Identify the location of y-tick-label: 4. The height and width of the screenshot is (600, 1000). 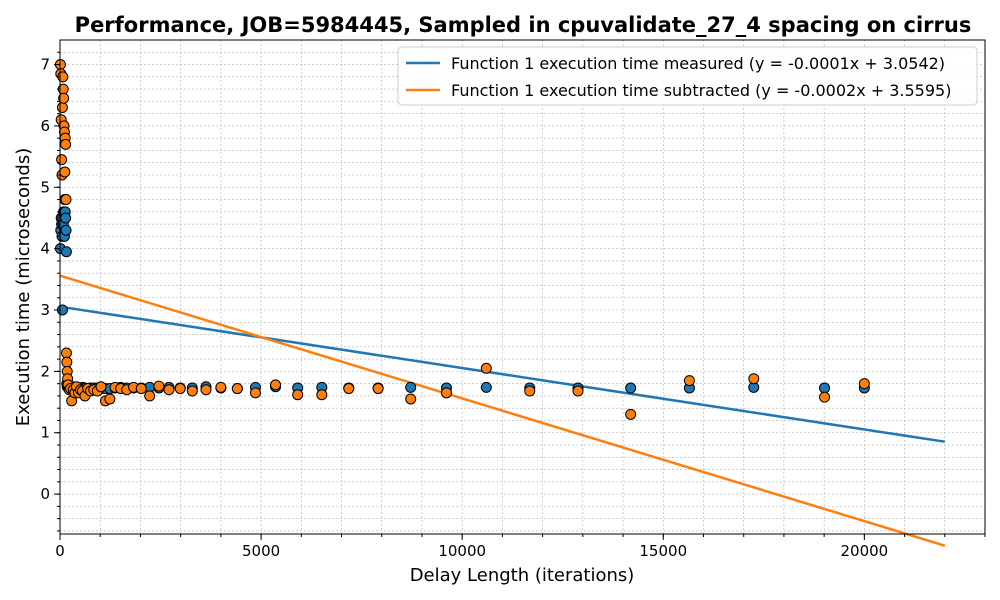
(45, 249).